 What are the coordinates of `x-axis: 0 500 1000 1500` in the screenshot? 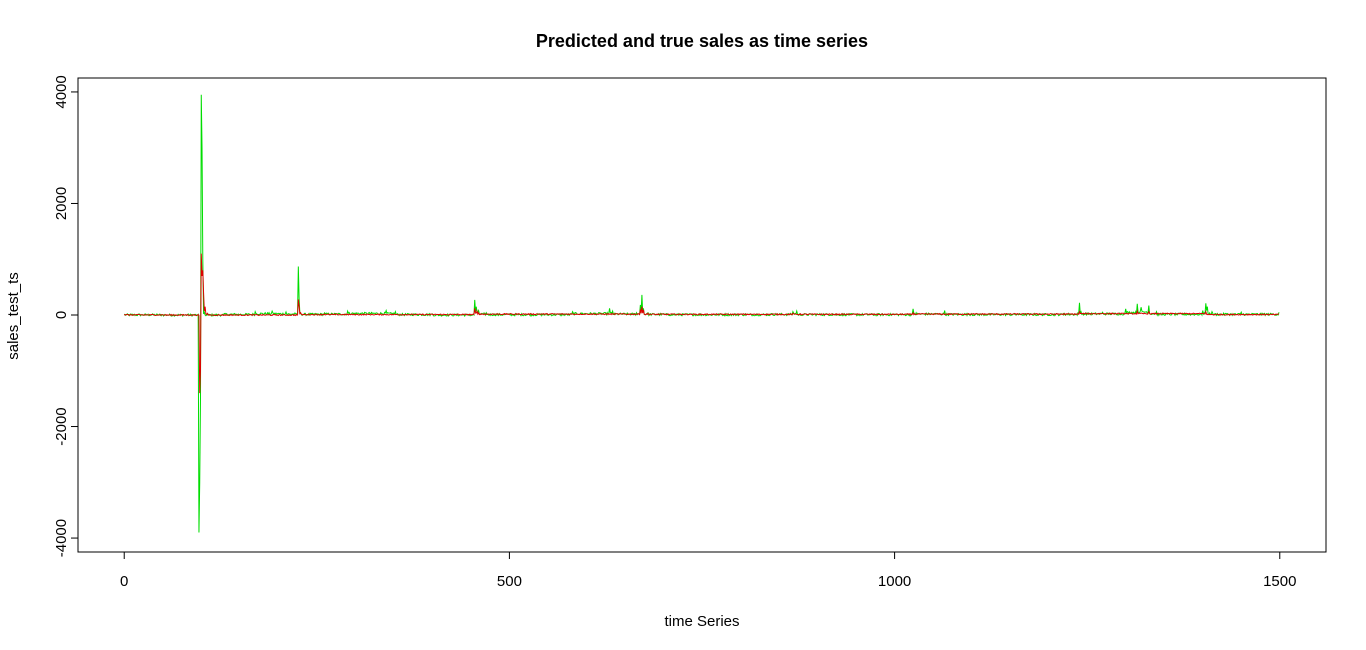 It's located at (708, 570).